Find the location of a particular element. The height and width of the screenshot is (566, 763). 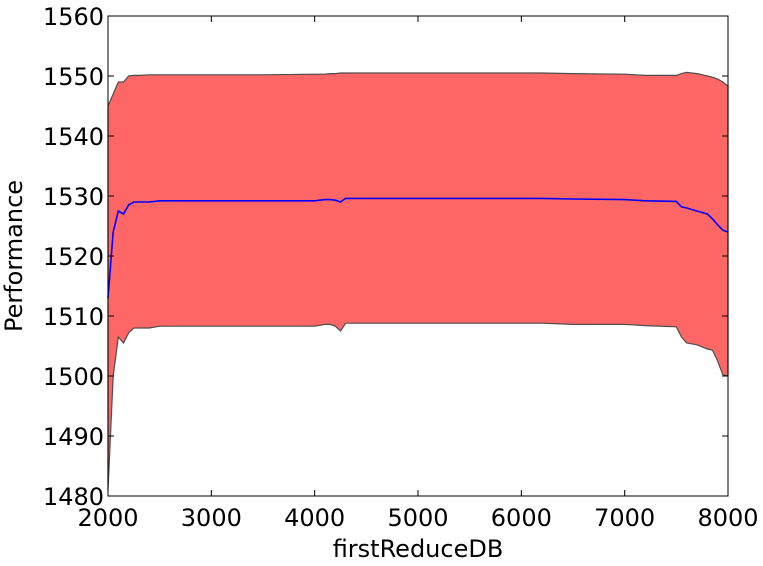

y-tick-label: 1520 is located at coordinates (73, 257).